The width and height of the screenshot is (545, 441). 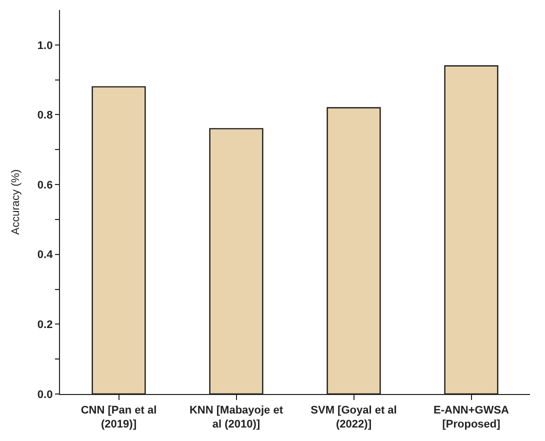 I want to click on y-tick-label: 1.0, so click(x=45, y=46).